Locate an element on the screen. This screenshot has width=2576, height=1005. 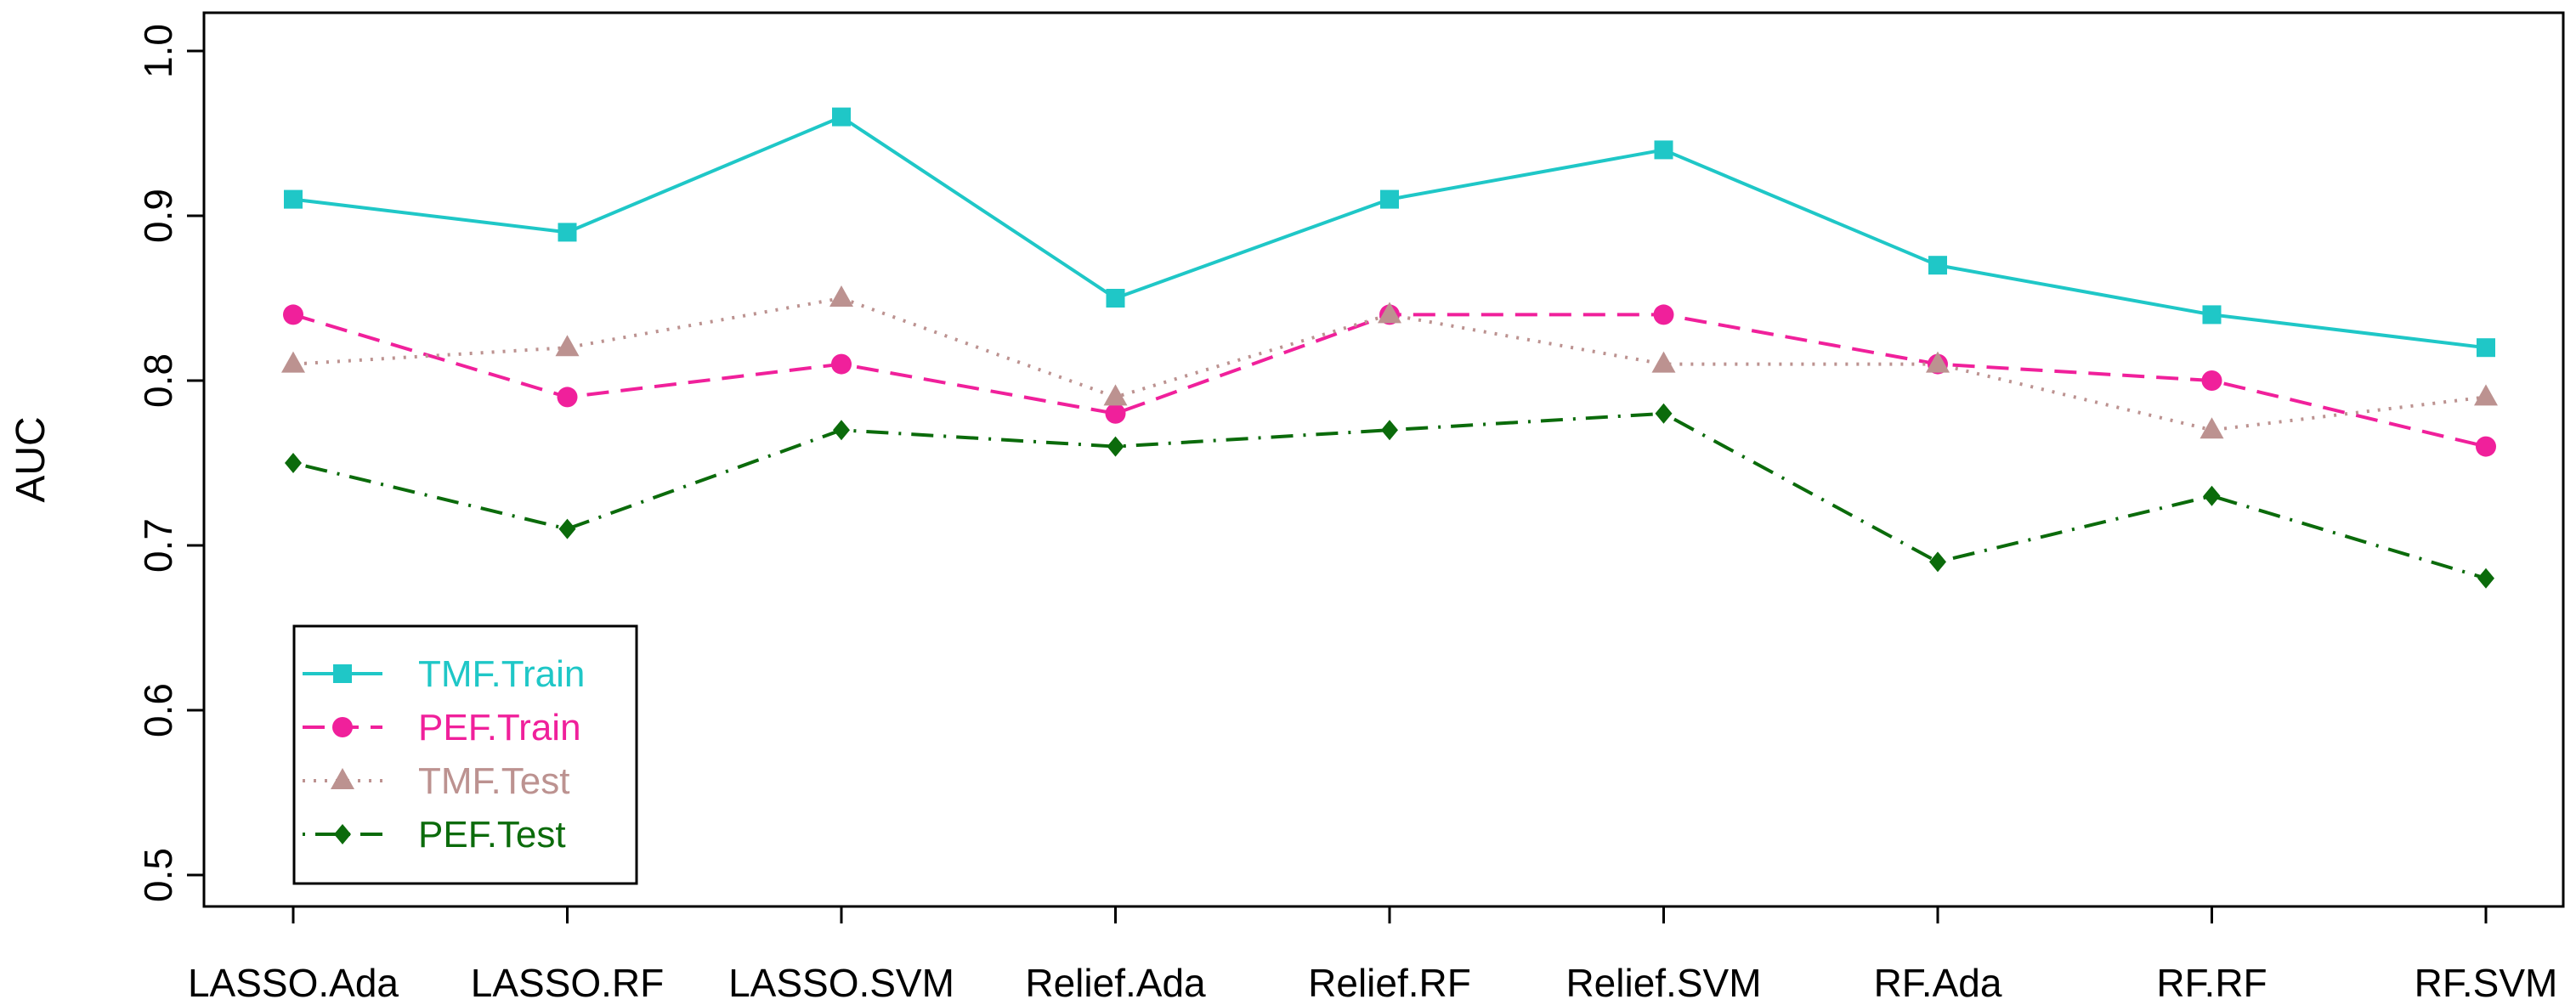
x-tick-label: RF.SVM is located at coordinates (2486, 983).